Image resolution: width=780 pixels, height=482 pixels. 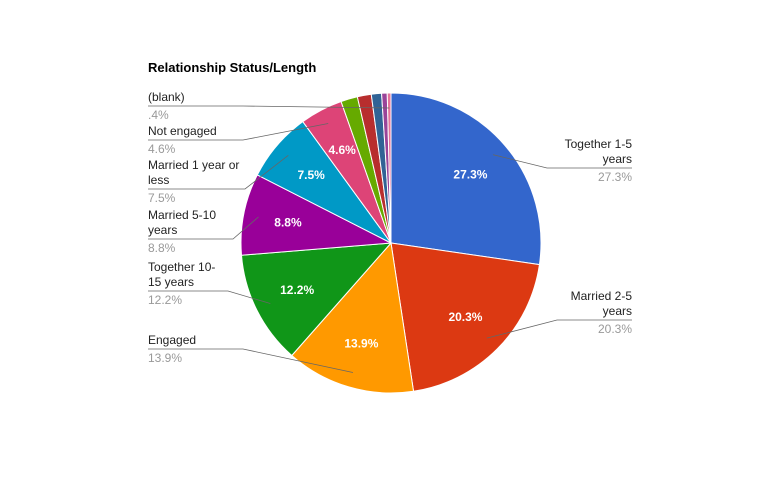 What do you see at coordinates (166, 97) in the screenshot?
I see `legend-label: (blank)` at bounding box center [166, 97].